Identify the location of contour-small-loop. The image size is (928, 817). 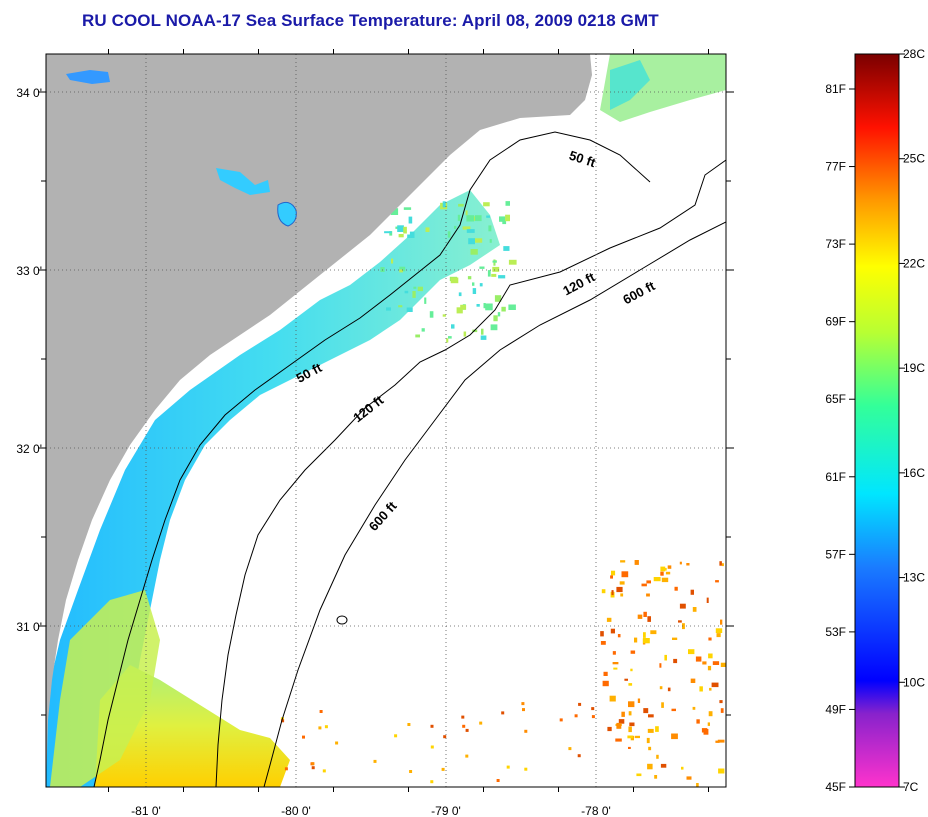
(342, 620).